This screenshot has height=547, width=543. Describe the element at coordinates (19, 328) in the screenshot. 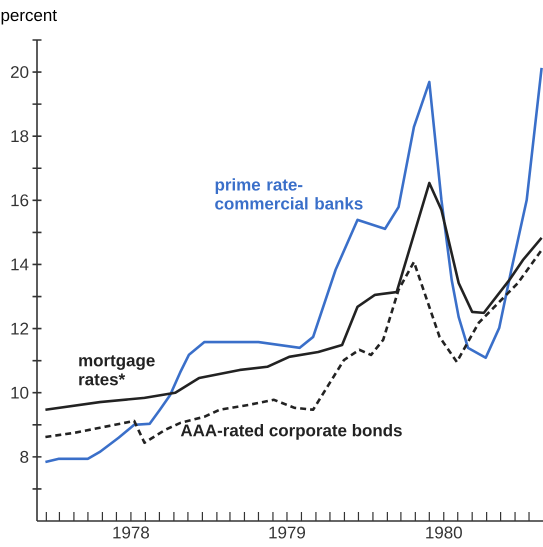

I see `y-tick-label: 12` at that location.